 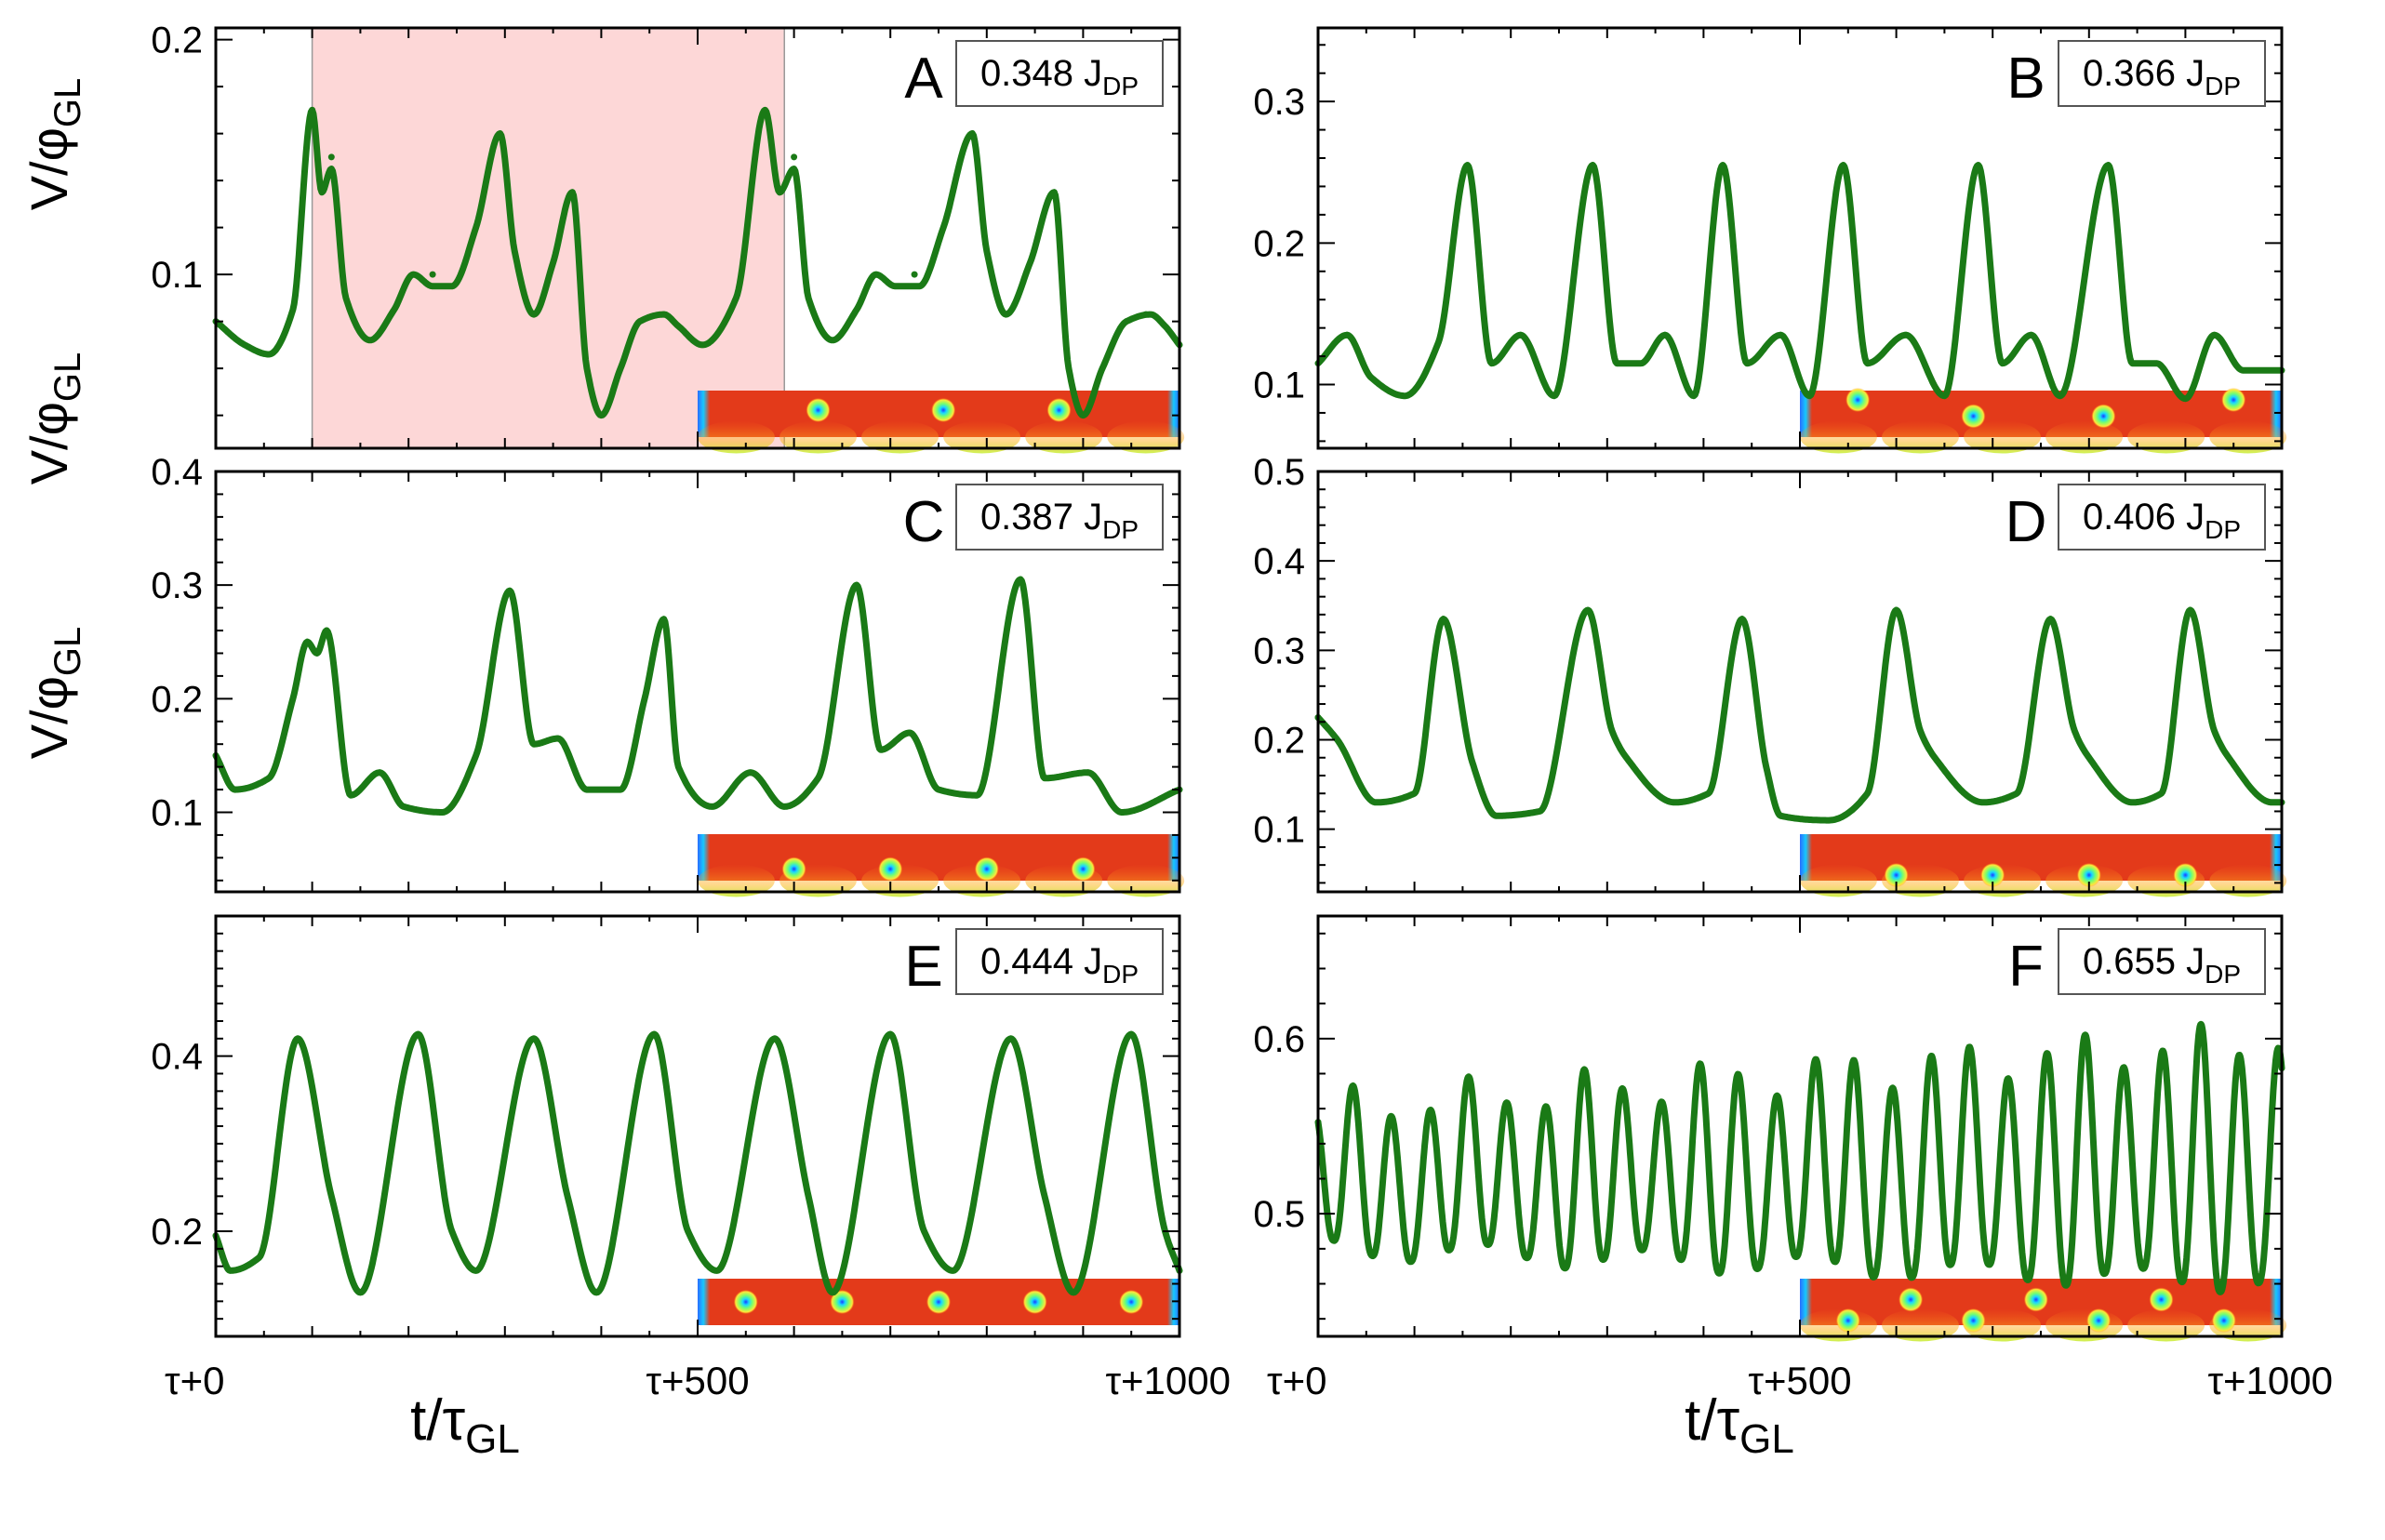 I want to click on current-value-label: 0.655 JDP, so click(x=2162, y=965).